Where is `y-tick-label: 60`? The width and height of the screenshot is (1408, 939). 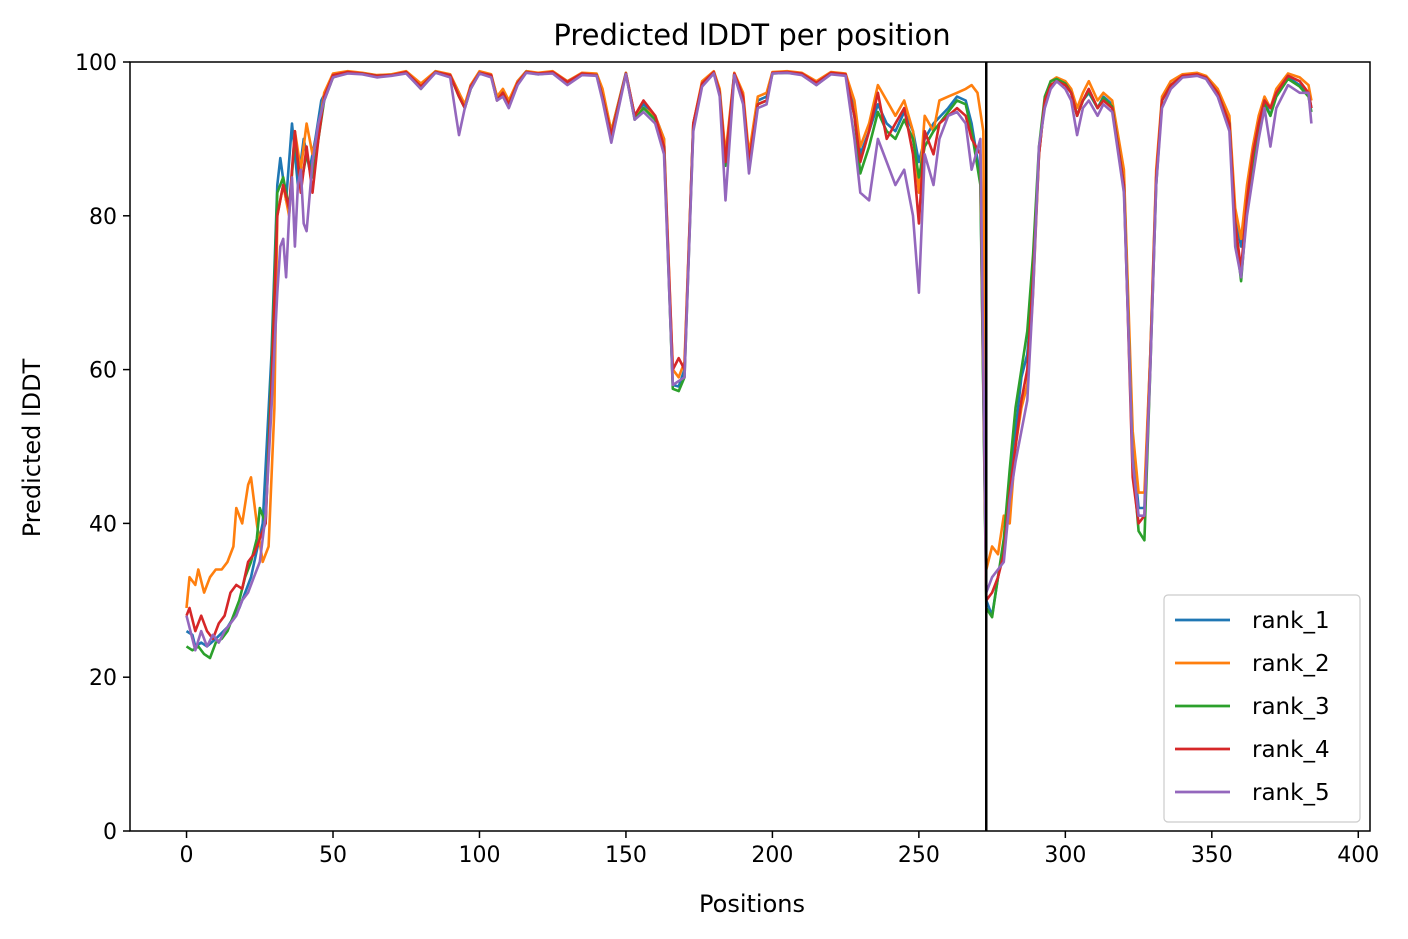
y-tick-label: 60 is located at coordinates (103, 371).